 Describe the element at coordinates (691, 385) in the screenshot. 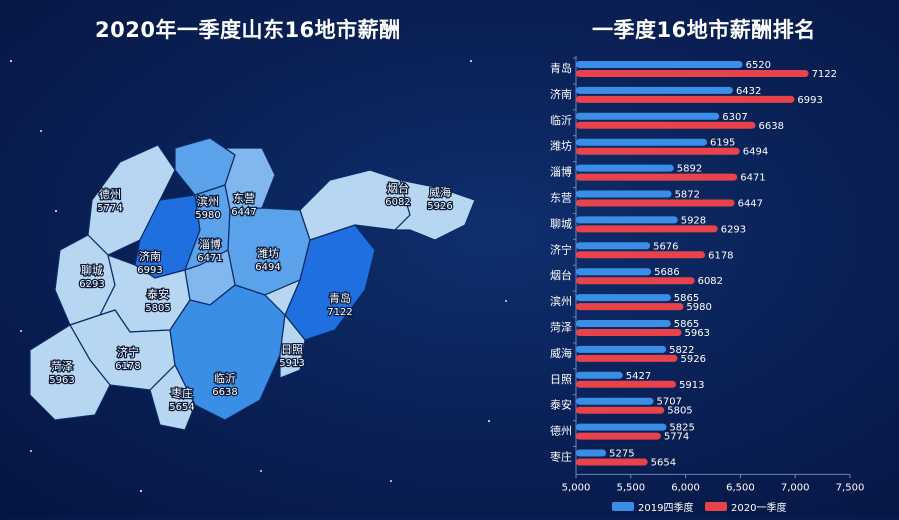

I see `bar-data-label: 5913` at that location.